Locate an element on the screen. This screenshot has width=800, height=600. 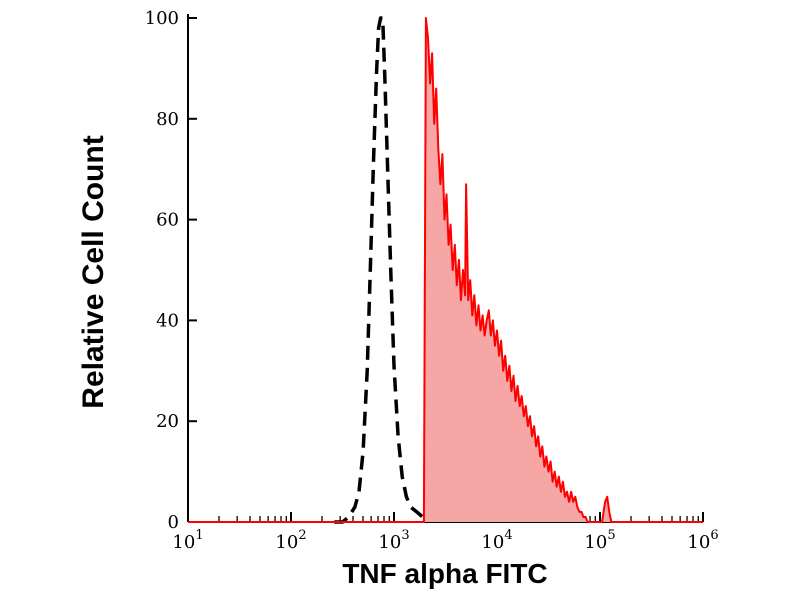
x-tick-label: 10³ is located at coordinates (393, 540).